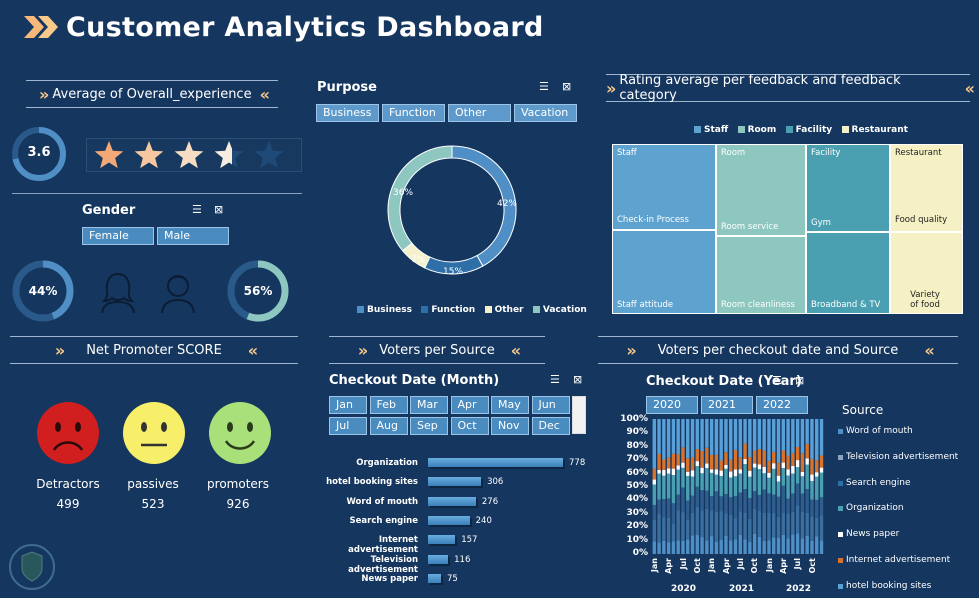 This screenshot has height=598, width=979. Describe the element at coordinates (507, 204) in the screenshot. I see `purpose-label-business: 42%` at that location.